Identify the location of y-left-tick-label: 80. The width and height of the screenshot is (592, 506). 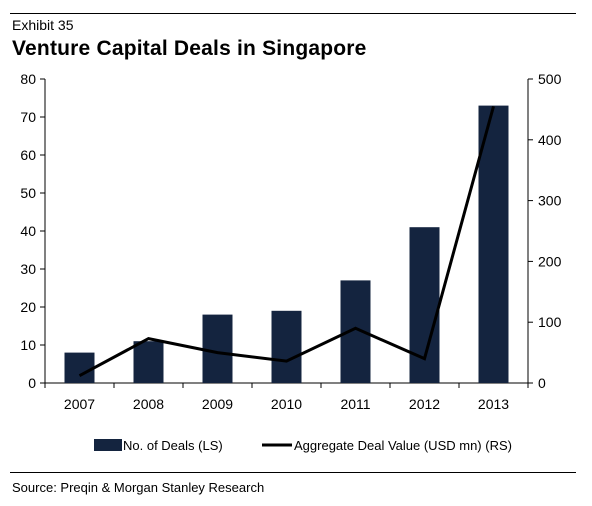
(28, 79).